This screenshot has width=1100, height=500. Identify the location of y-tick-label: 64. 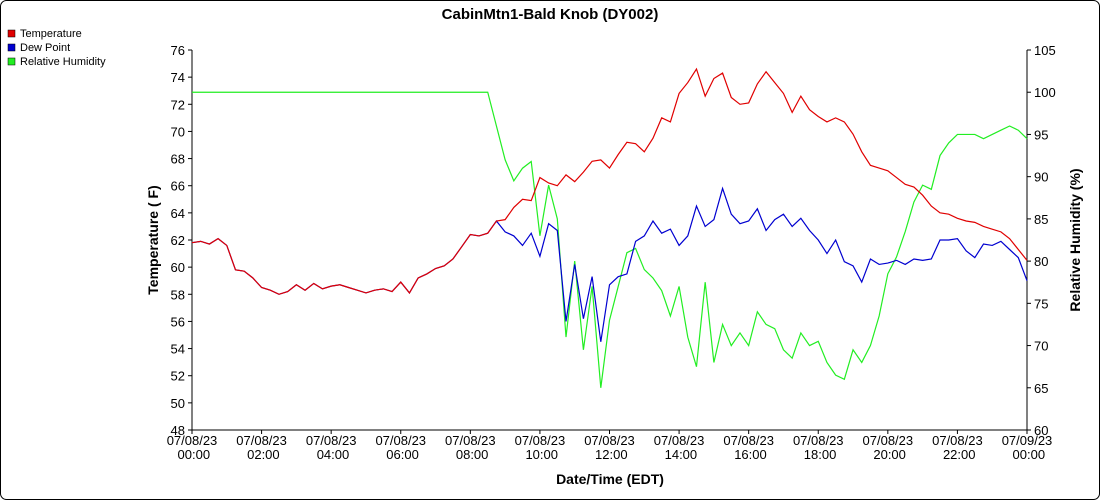
(178, 213).